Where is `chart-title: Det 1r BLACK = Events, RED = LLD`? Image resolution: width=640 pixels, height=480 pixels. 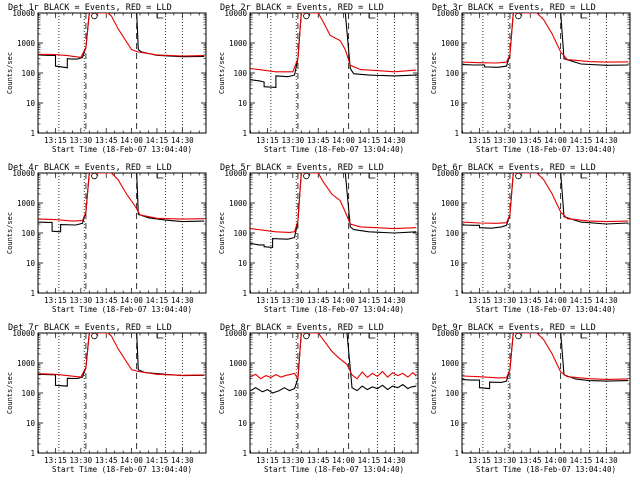
chart-title: Det 1r BLACK = Events, RED = LLD is located at coordinates (90, 8).